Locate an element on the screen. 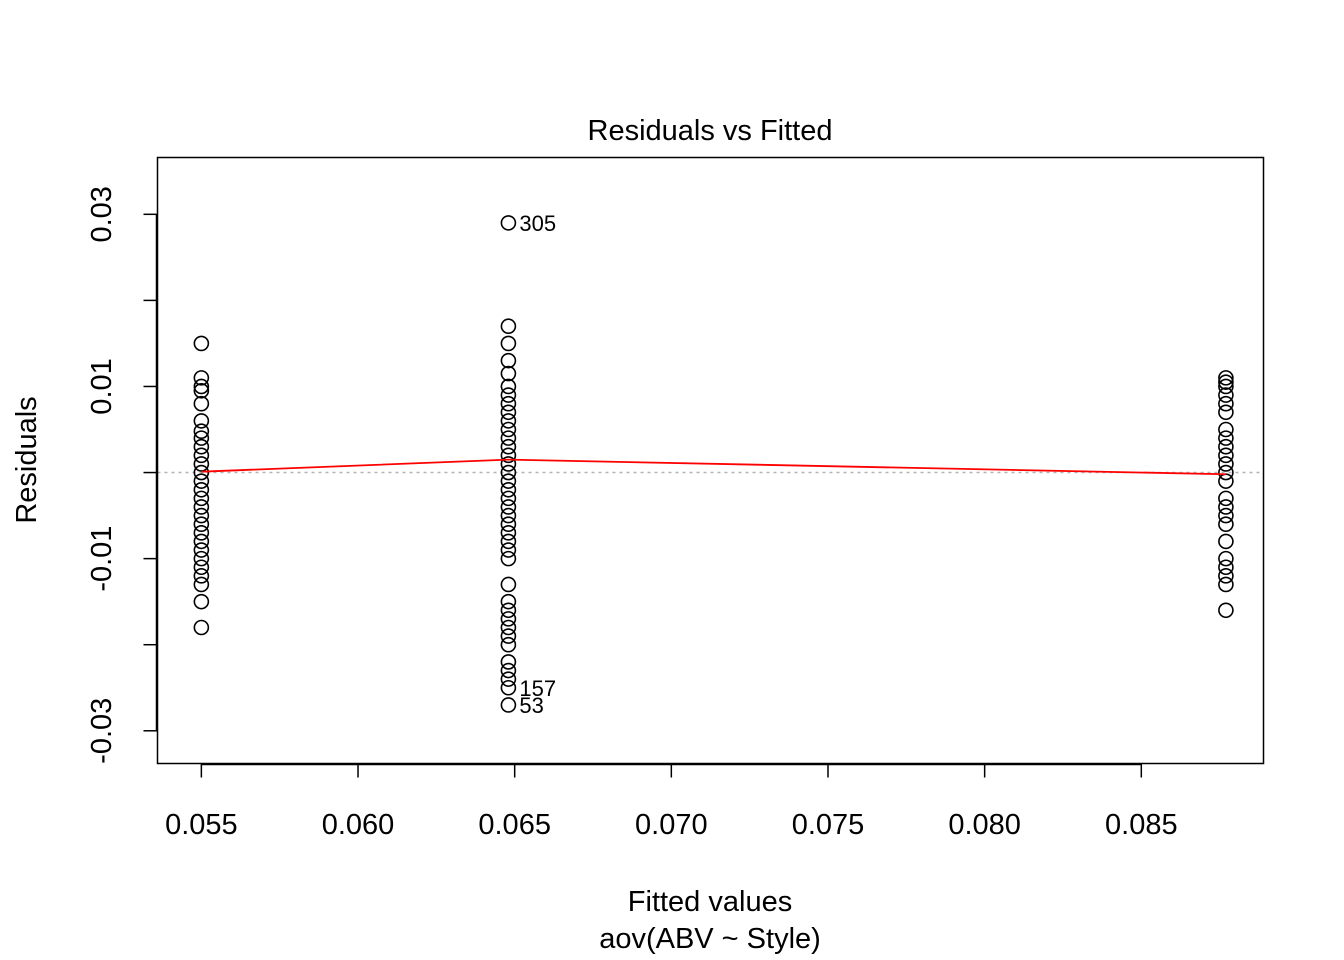  x-tick-label: 0.055 is located at coordinates (201, 825).